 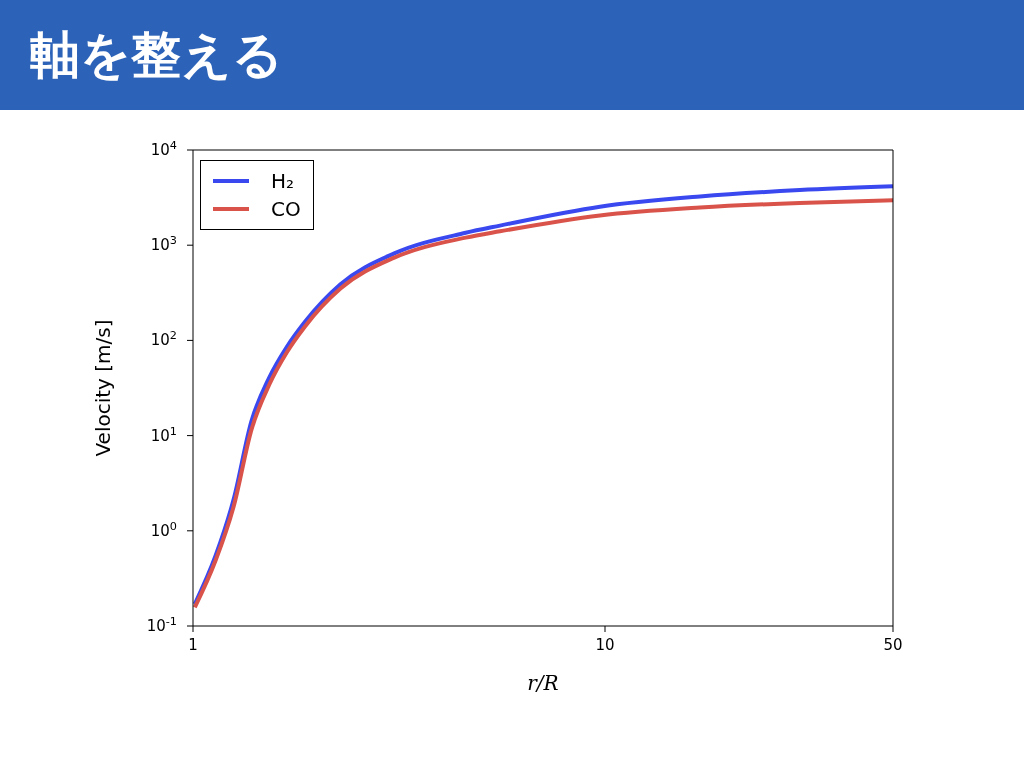 What do you see at coordinates (163, 244) in the screenshot?
I see `y-tick-label: 10$^{3}$` at bounding box center [163, 244].